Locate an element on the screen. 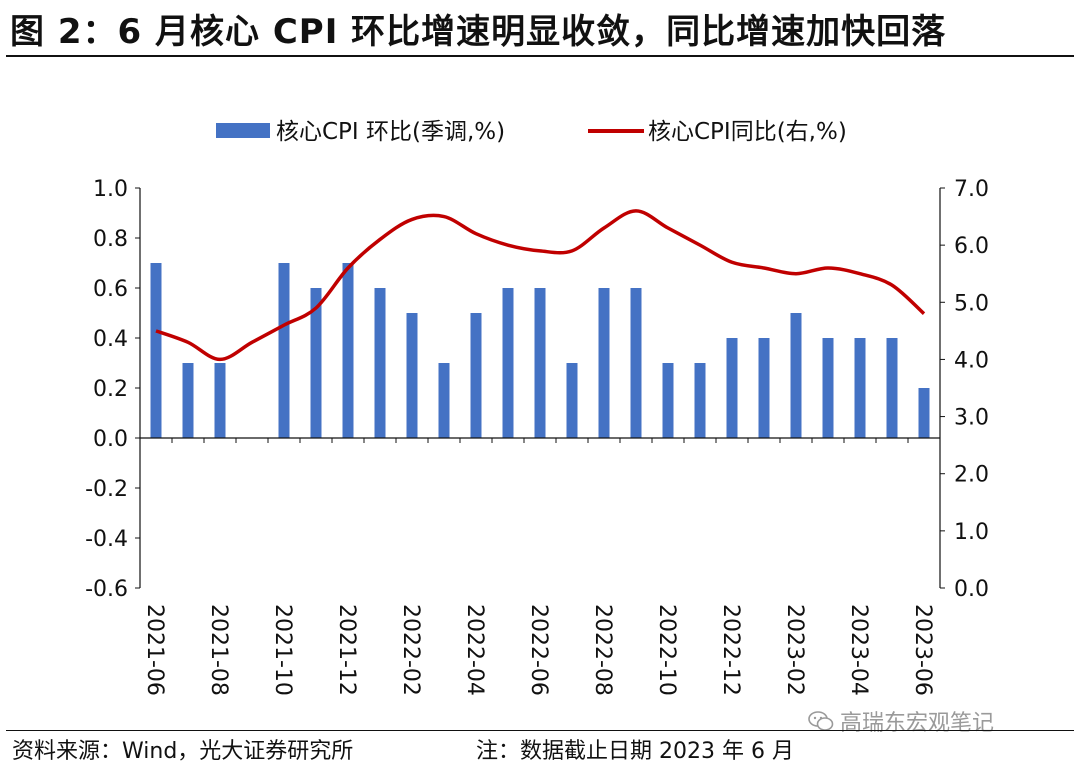  legend-label-mom: 核心CPI 环比(季调,%) is located at coordinates (390, 132).